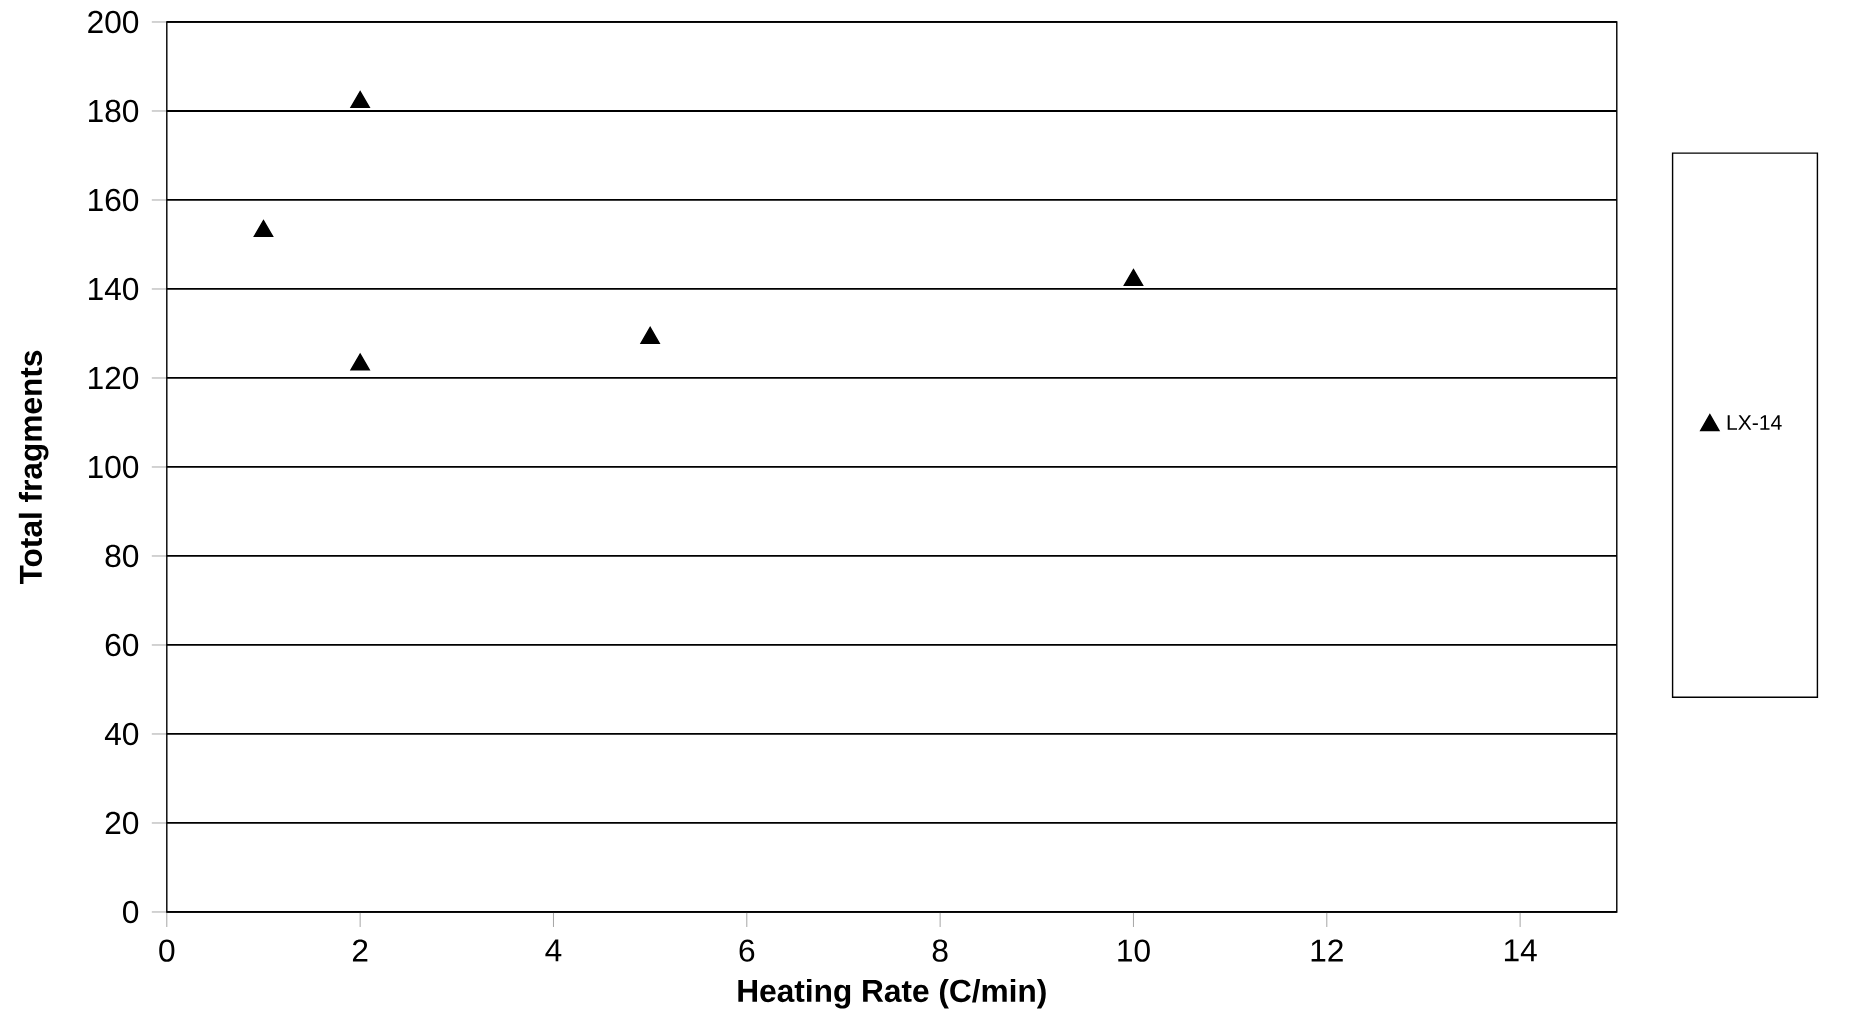 The image size is (1855, 1030). Describe the element at coordinates (113, 22) in the screenshot. I see `y-tick-label: 200` at that location.